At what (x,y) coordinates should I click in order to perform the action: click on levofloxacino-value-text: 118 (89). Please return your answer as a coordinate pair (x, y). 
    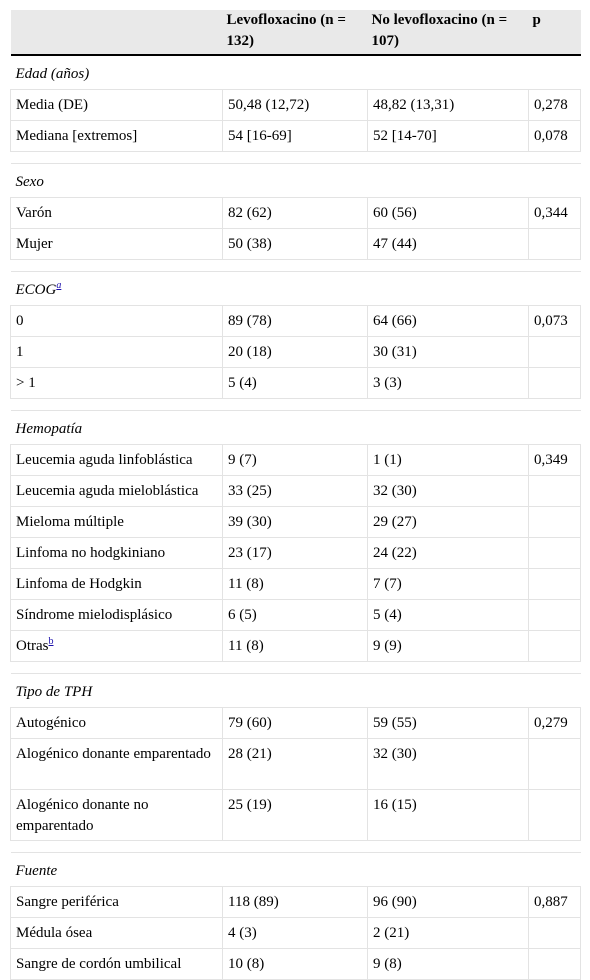
    Looking at the image, I should click on (253, 901).